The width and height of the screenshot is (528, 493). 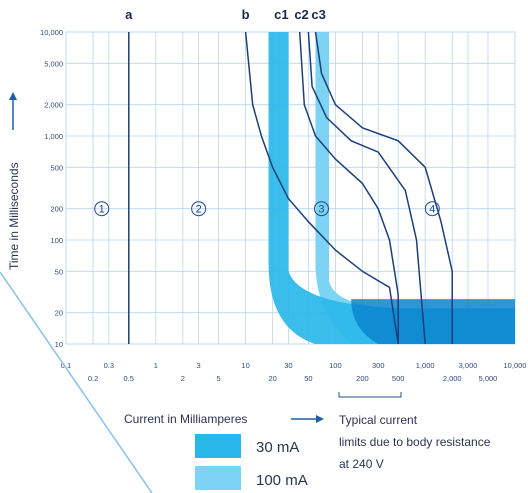 I want to click on y-tick-label: 5,000, so click(x=53, y=63).